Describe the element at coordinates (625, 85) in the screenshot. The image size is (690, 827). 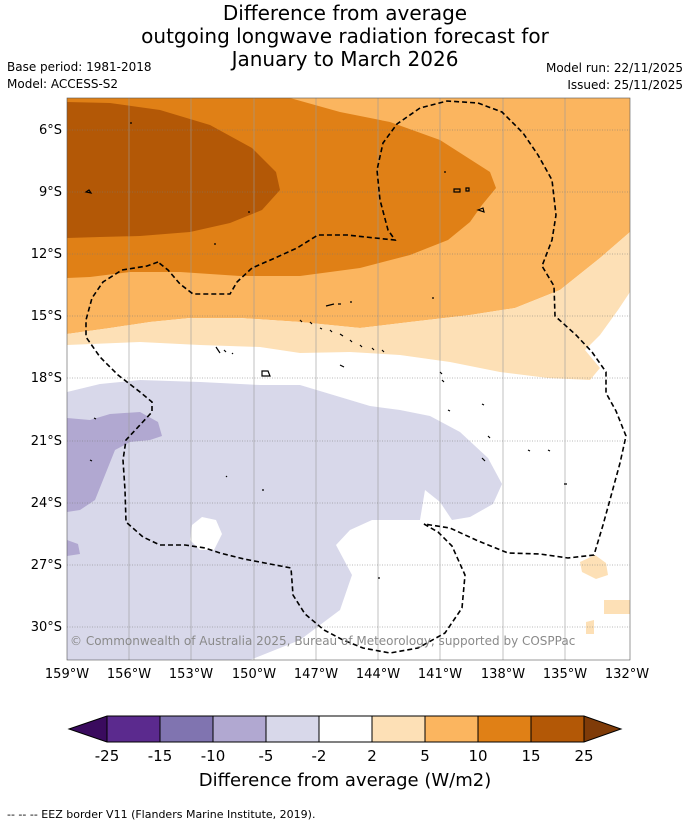
I see `issued-text: Issued: 25/11/2025` at that location.